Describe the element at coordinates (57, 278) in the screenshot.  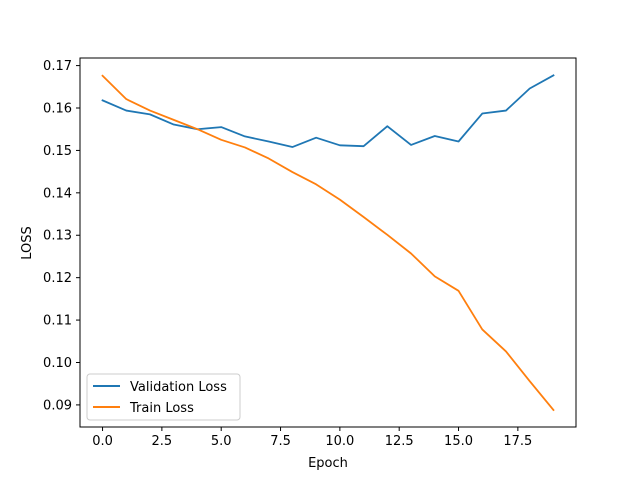
I see `y-tick-label: 0.12` at that location.